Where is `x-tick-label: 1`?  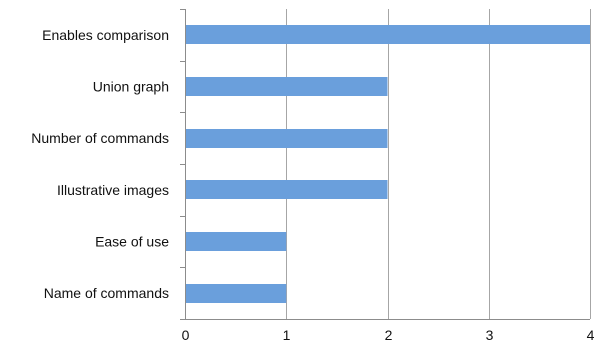
x-tick-label: 1 is located at coordinates (287, 335).